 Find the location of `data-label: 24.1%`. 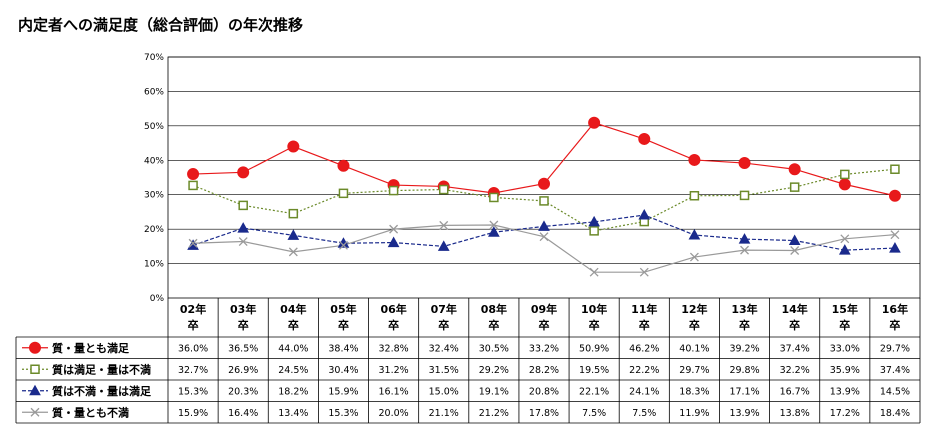

data-label: 24.1% is located at coordinates (644, 391).